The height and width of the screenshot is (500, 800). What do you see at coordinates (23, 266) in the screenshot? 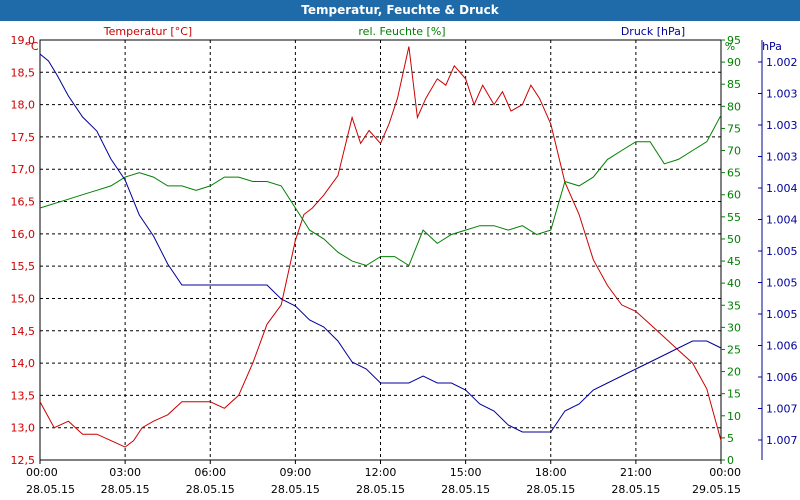
I see `temperature-tick-label: 15,5` at bounding box center [23, 266].